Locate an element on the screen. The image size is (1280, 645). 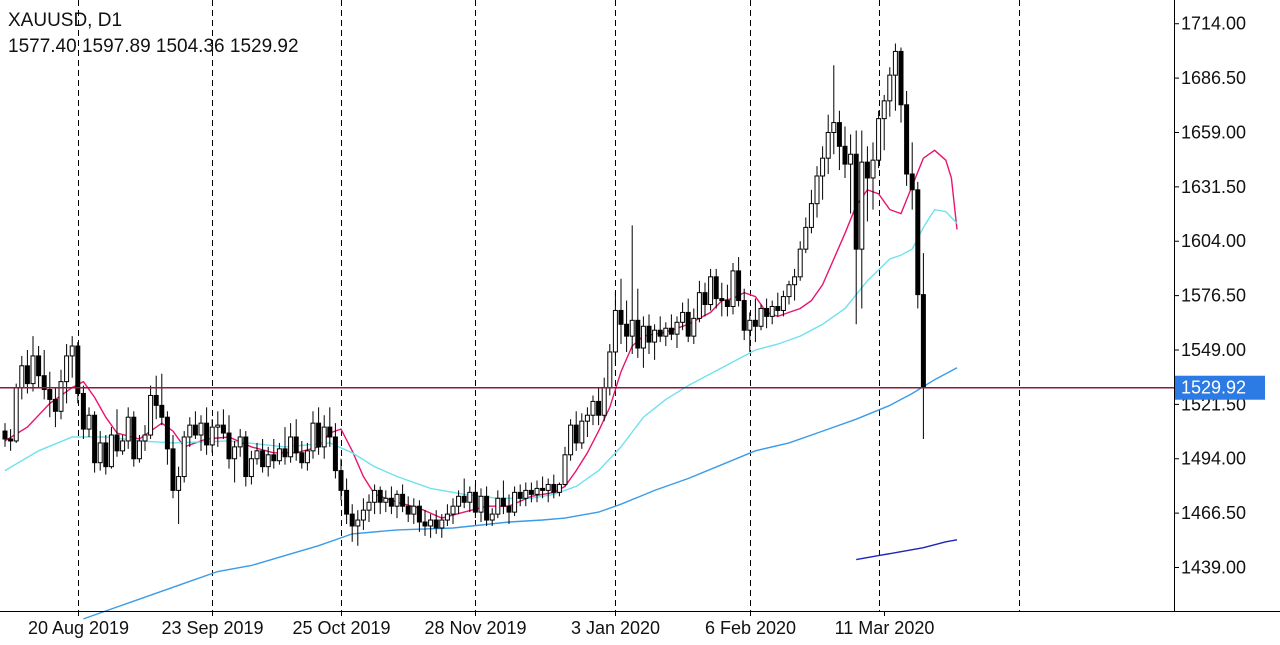
price-tick-label: 1631.50 is located at coordinates (1213, 187).